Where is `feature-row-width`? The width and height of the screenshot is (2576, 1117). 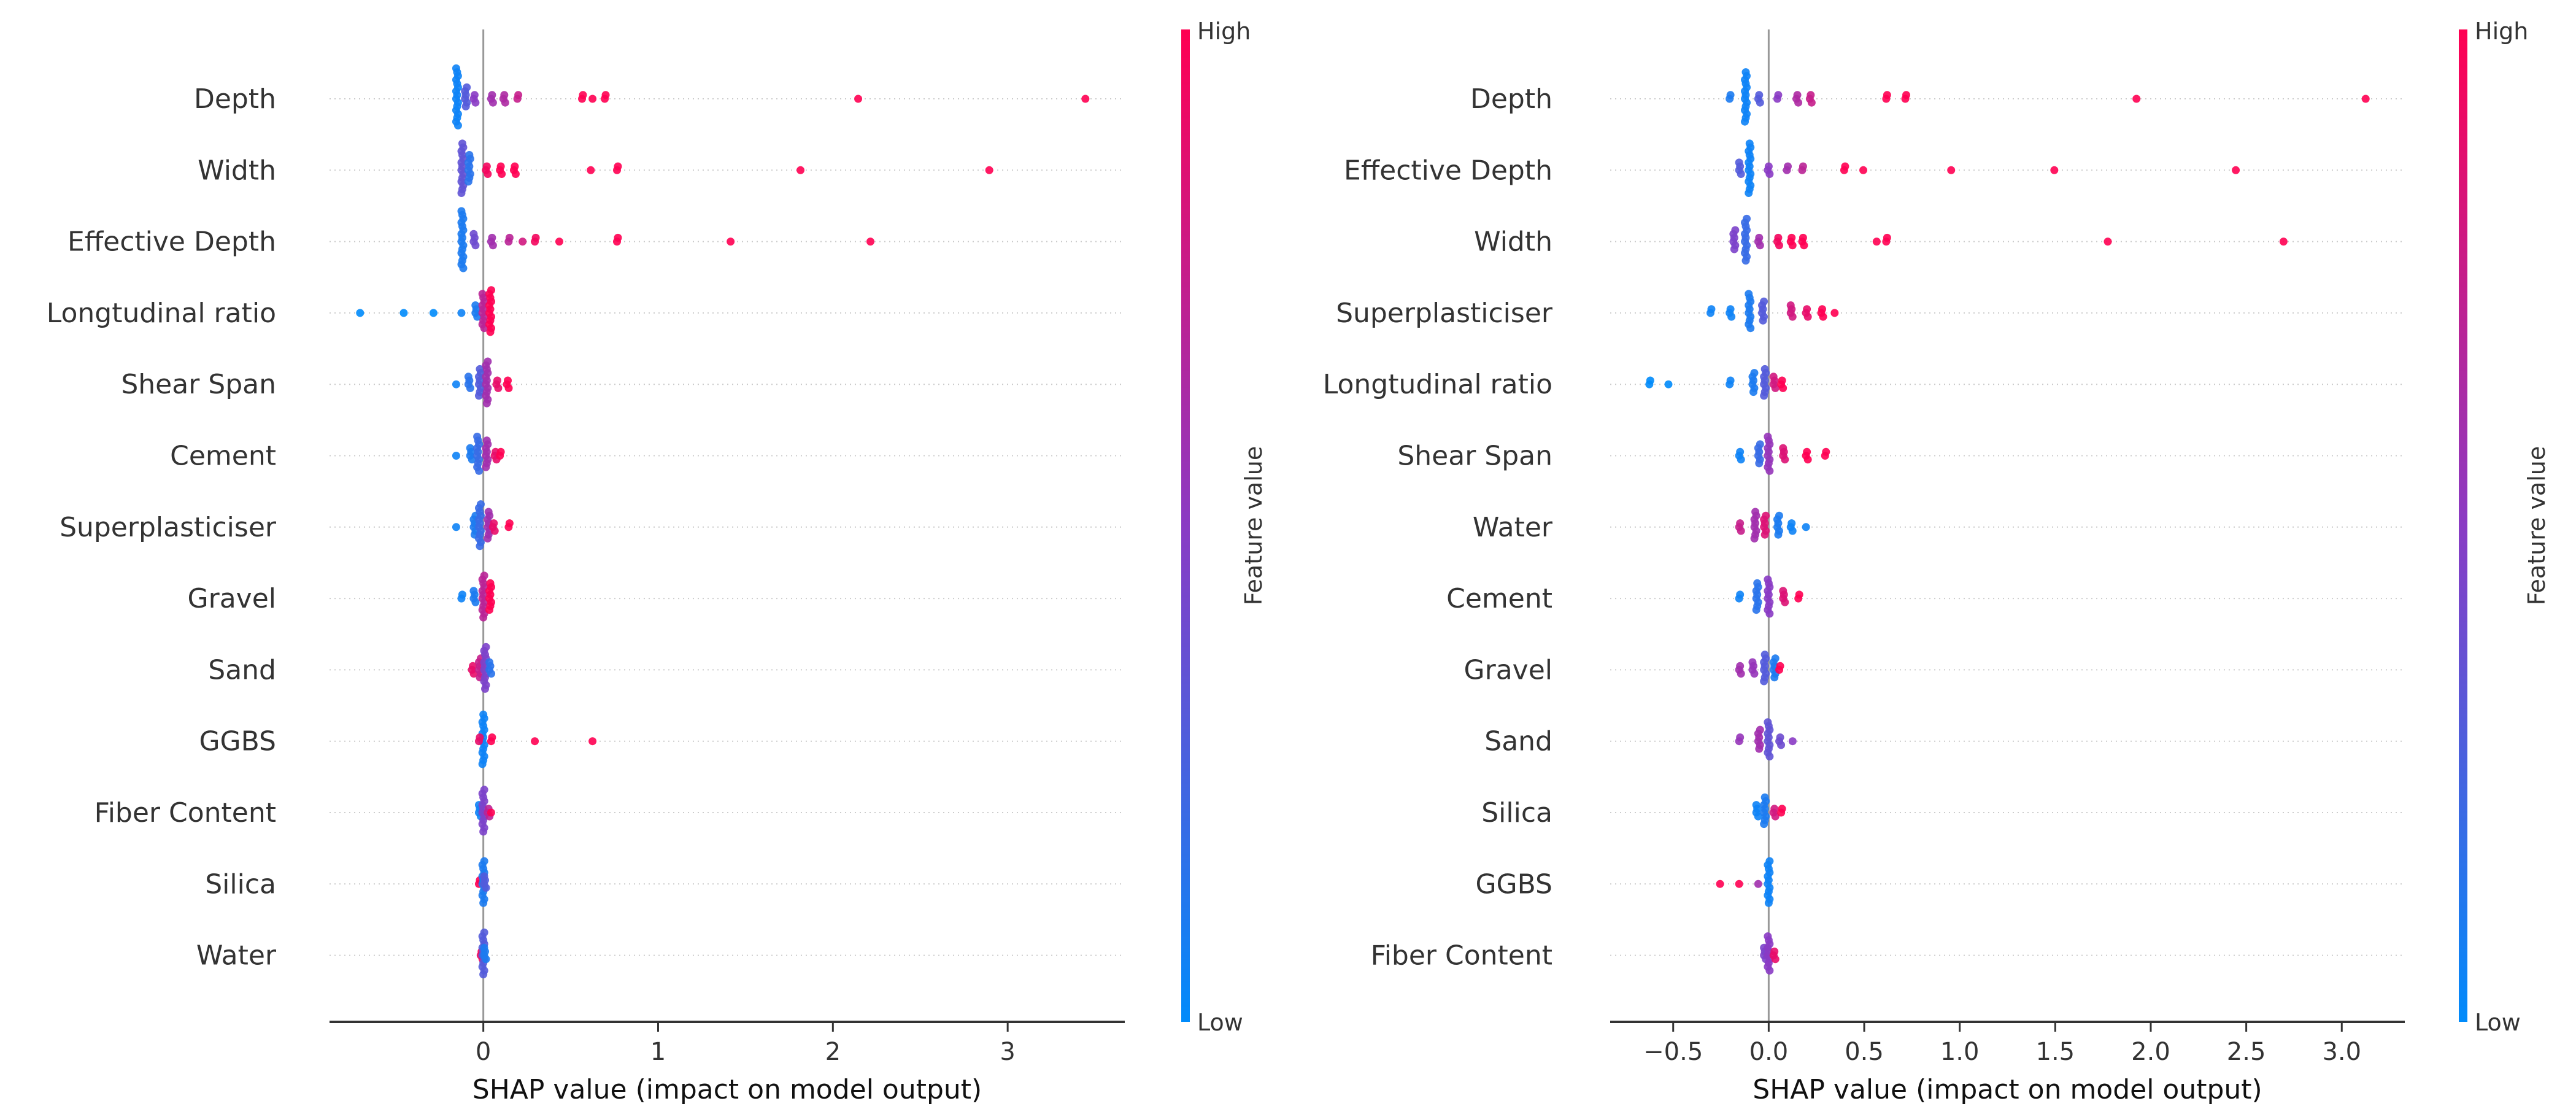 feature-row-width is located at coordinates (2008, 240).